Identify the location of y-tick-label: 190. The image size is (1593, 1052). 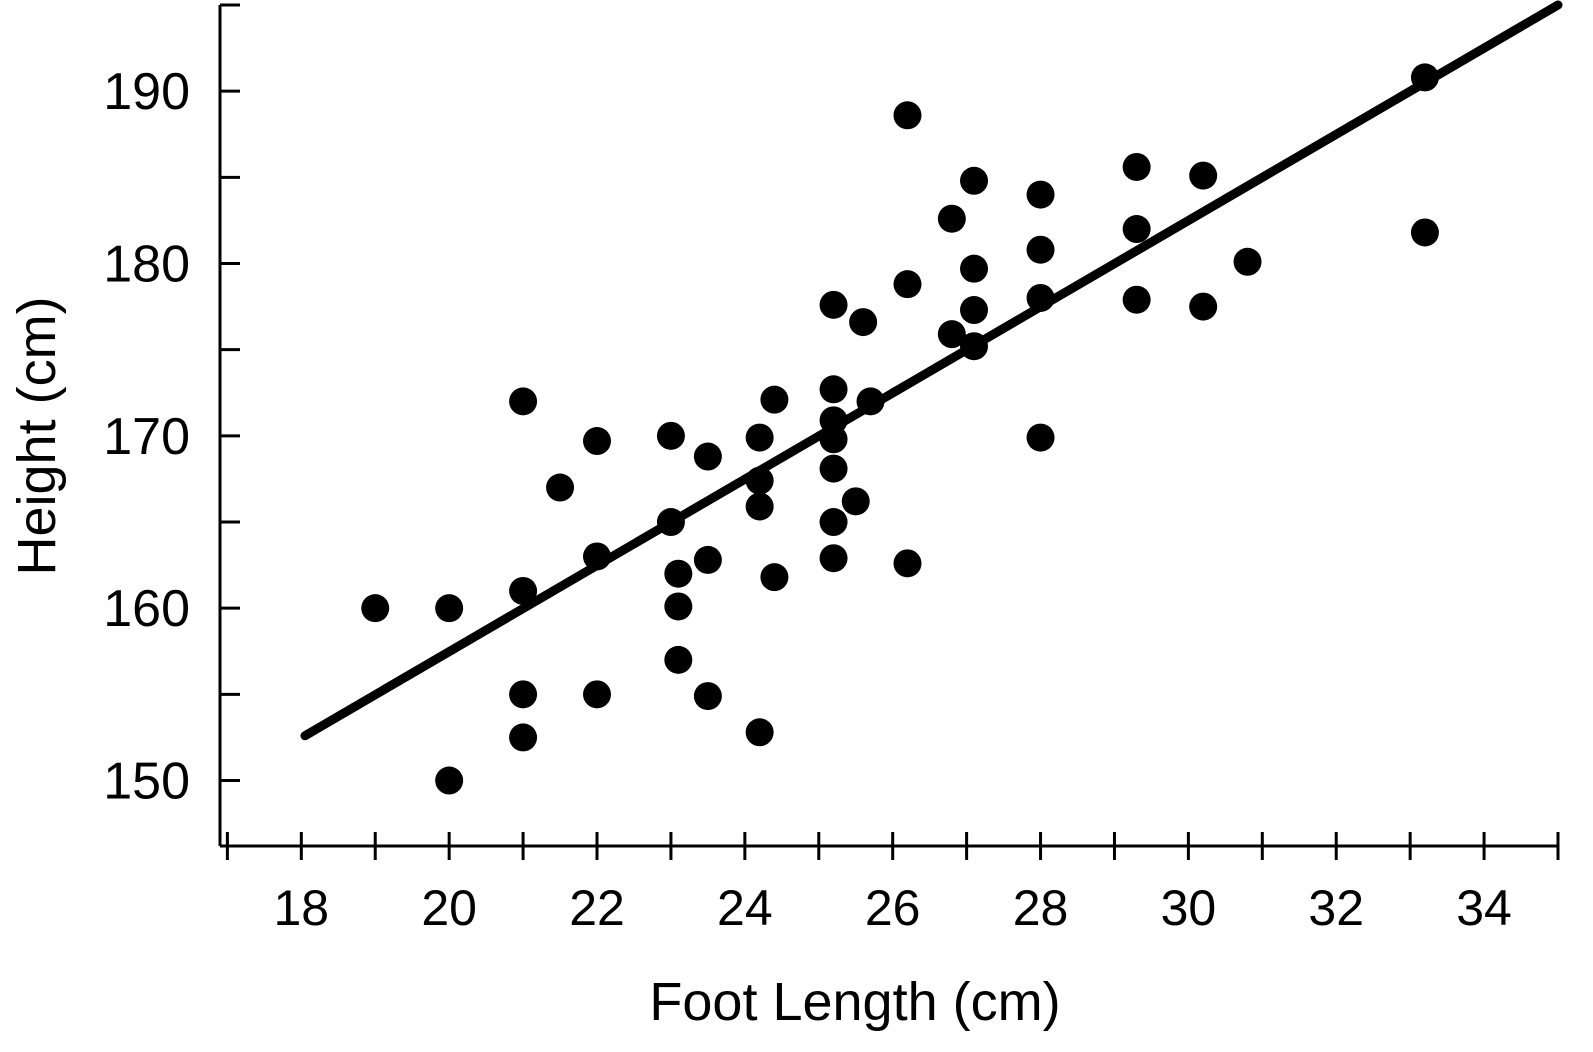
(146, 92).